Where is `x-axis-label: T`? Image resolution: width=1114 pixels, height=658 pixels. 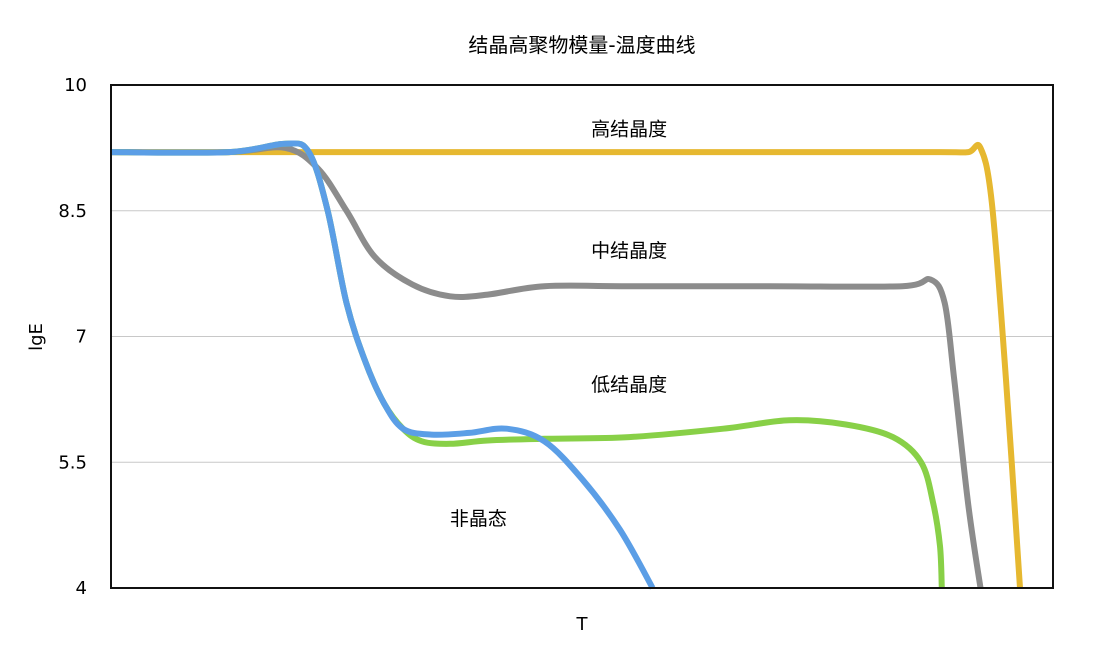 x-axis-label: T is located at coordinates (582, 624).